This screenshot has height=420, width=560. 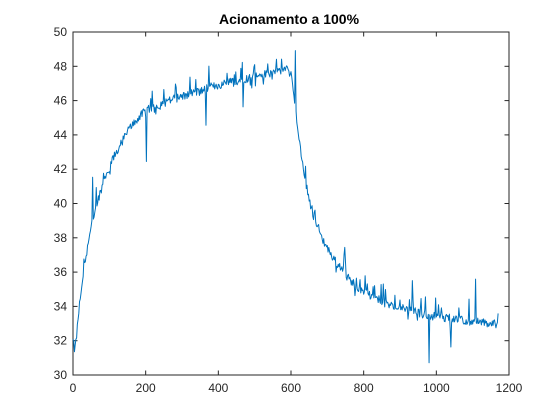 I want to click on y-tick-label: 34, so click(x=61, y=306).